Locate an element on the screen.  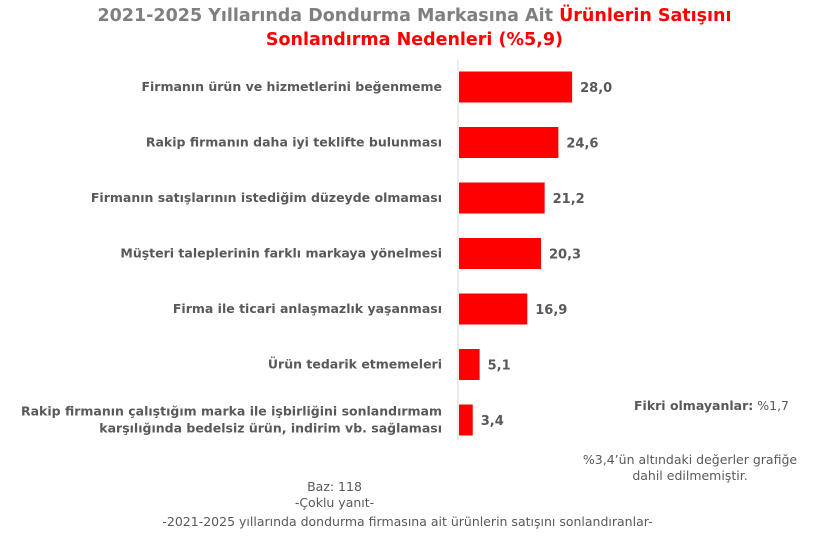
no-opinion-label: Fikri olmayanlar: is located at coordinates (694, 405).